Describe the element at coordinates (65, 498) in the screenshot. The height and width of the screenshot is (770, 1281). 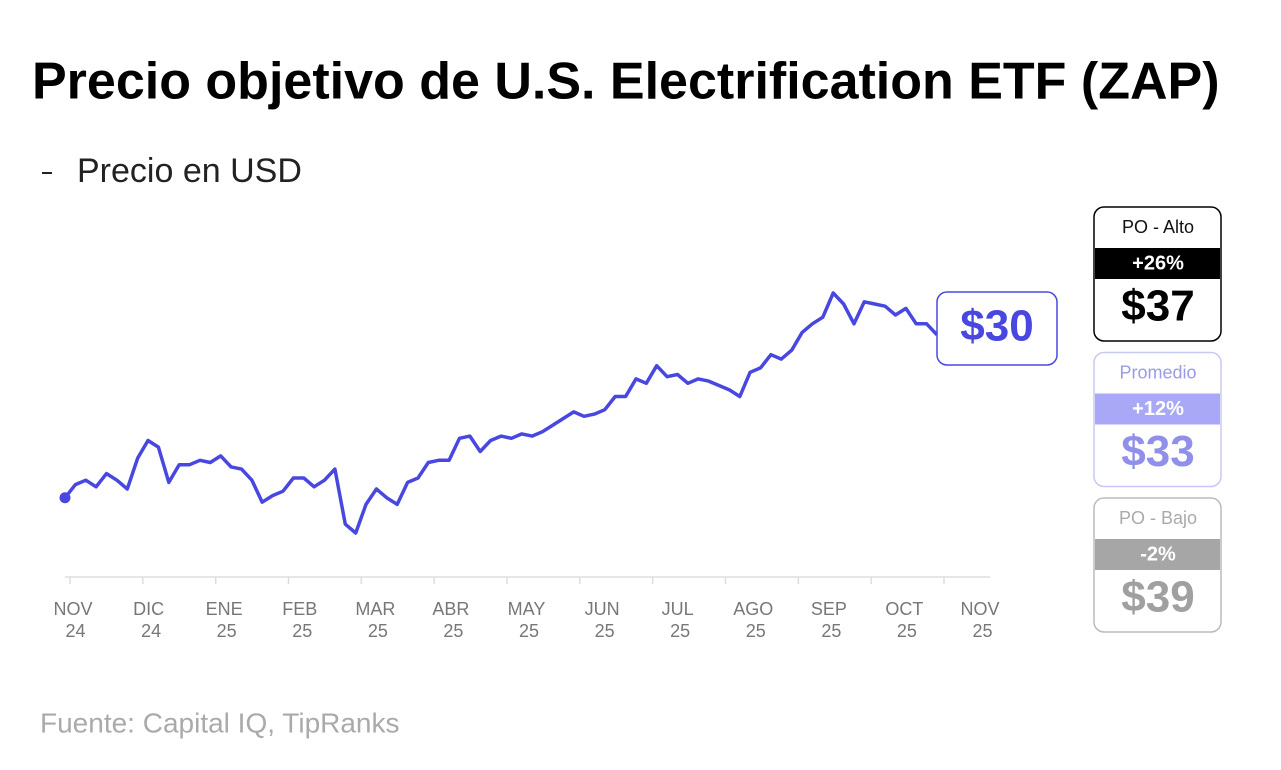
I see `start-dot` at that location.